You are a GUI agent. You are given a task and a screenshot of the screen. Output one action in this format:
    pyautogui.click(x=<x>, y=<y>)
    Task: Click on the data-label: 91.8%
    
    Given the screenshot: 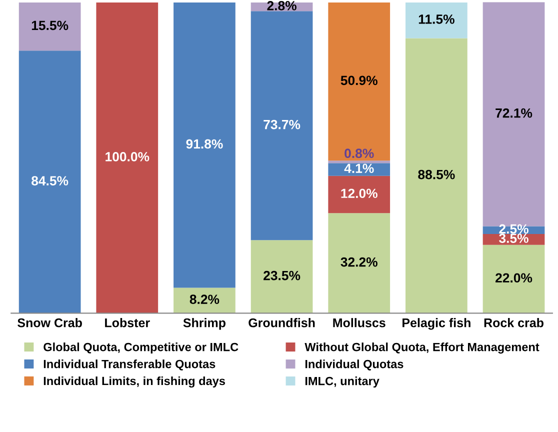 What is the action you would take?
    pyautogui.click(x=204, y=144)
    